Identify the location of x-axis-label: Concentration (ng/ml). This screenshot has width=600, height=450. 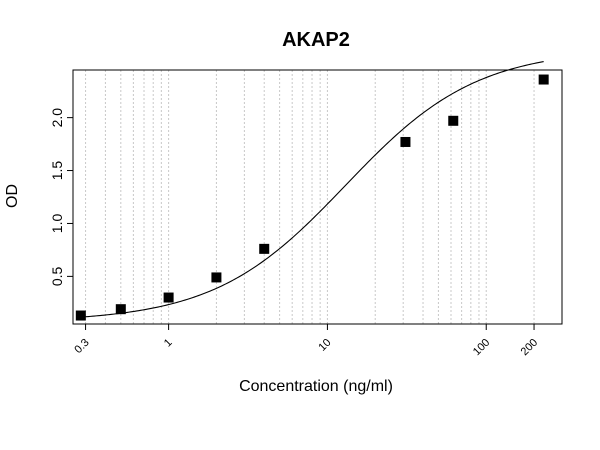
(316, 386).